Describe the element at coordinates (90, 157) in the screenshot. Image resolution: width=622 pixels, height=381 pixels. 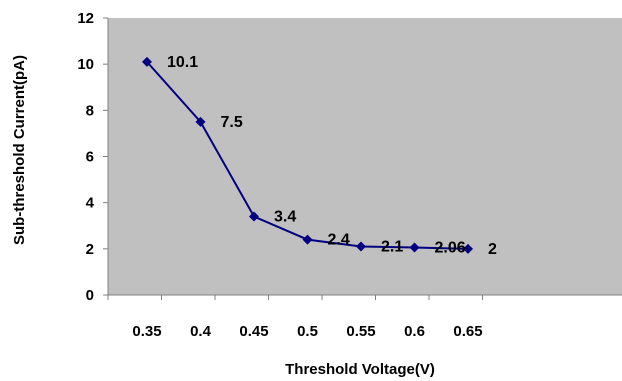
I see `y-tick-label: 6` at that location.